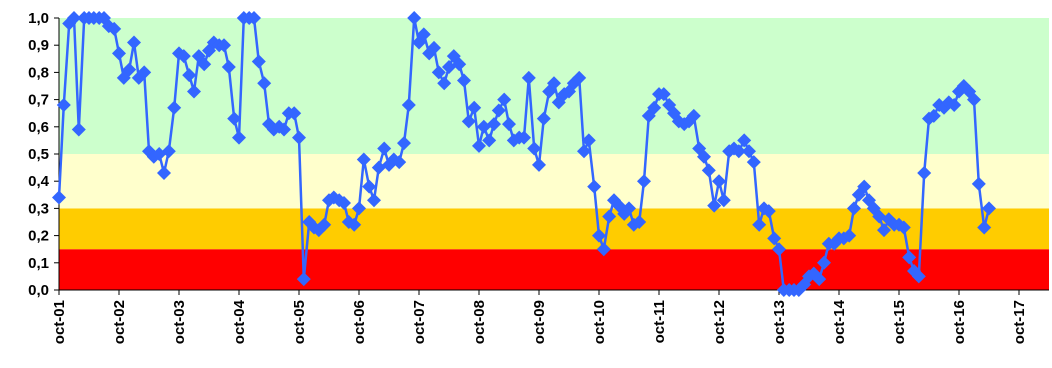 The height and width of the screenshot is (368, 1052). I want to click on y-ticks: 0,0 0,1 0,2 0,3 0,4 0,5 0,6 0,7 0,8 0,9 1,0, so click(43, 154).